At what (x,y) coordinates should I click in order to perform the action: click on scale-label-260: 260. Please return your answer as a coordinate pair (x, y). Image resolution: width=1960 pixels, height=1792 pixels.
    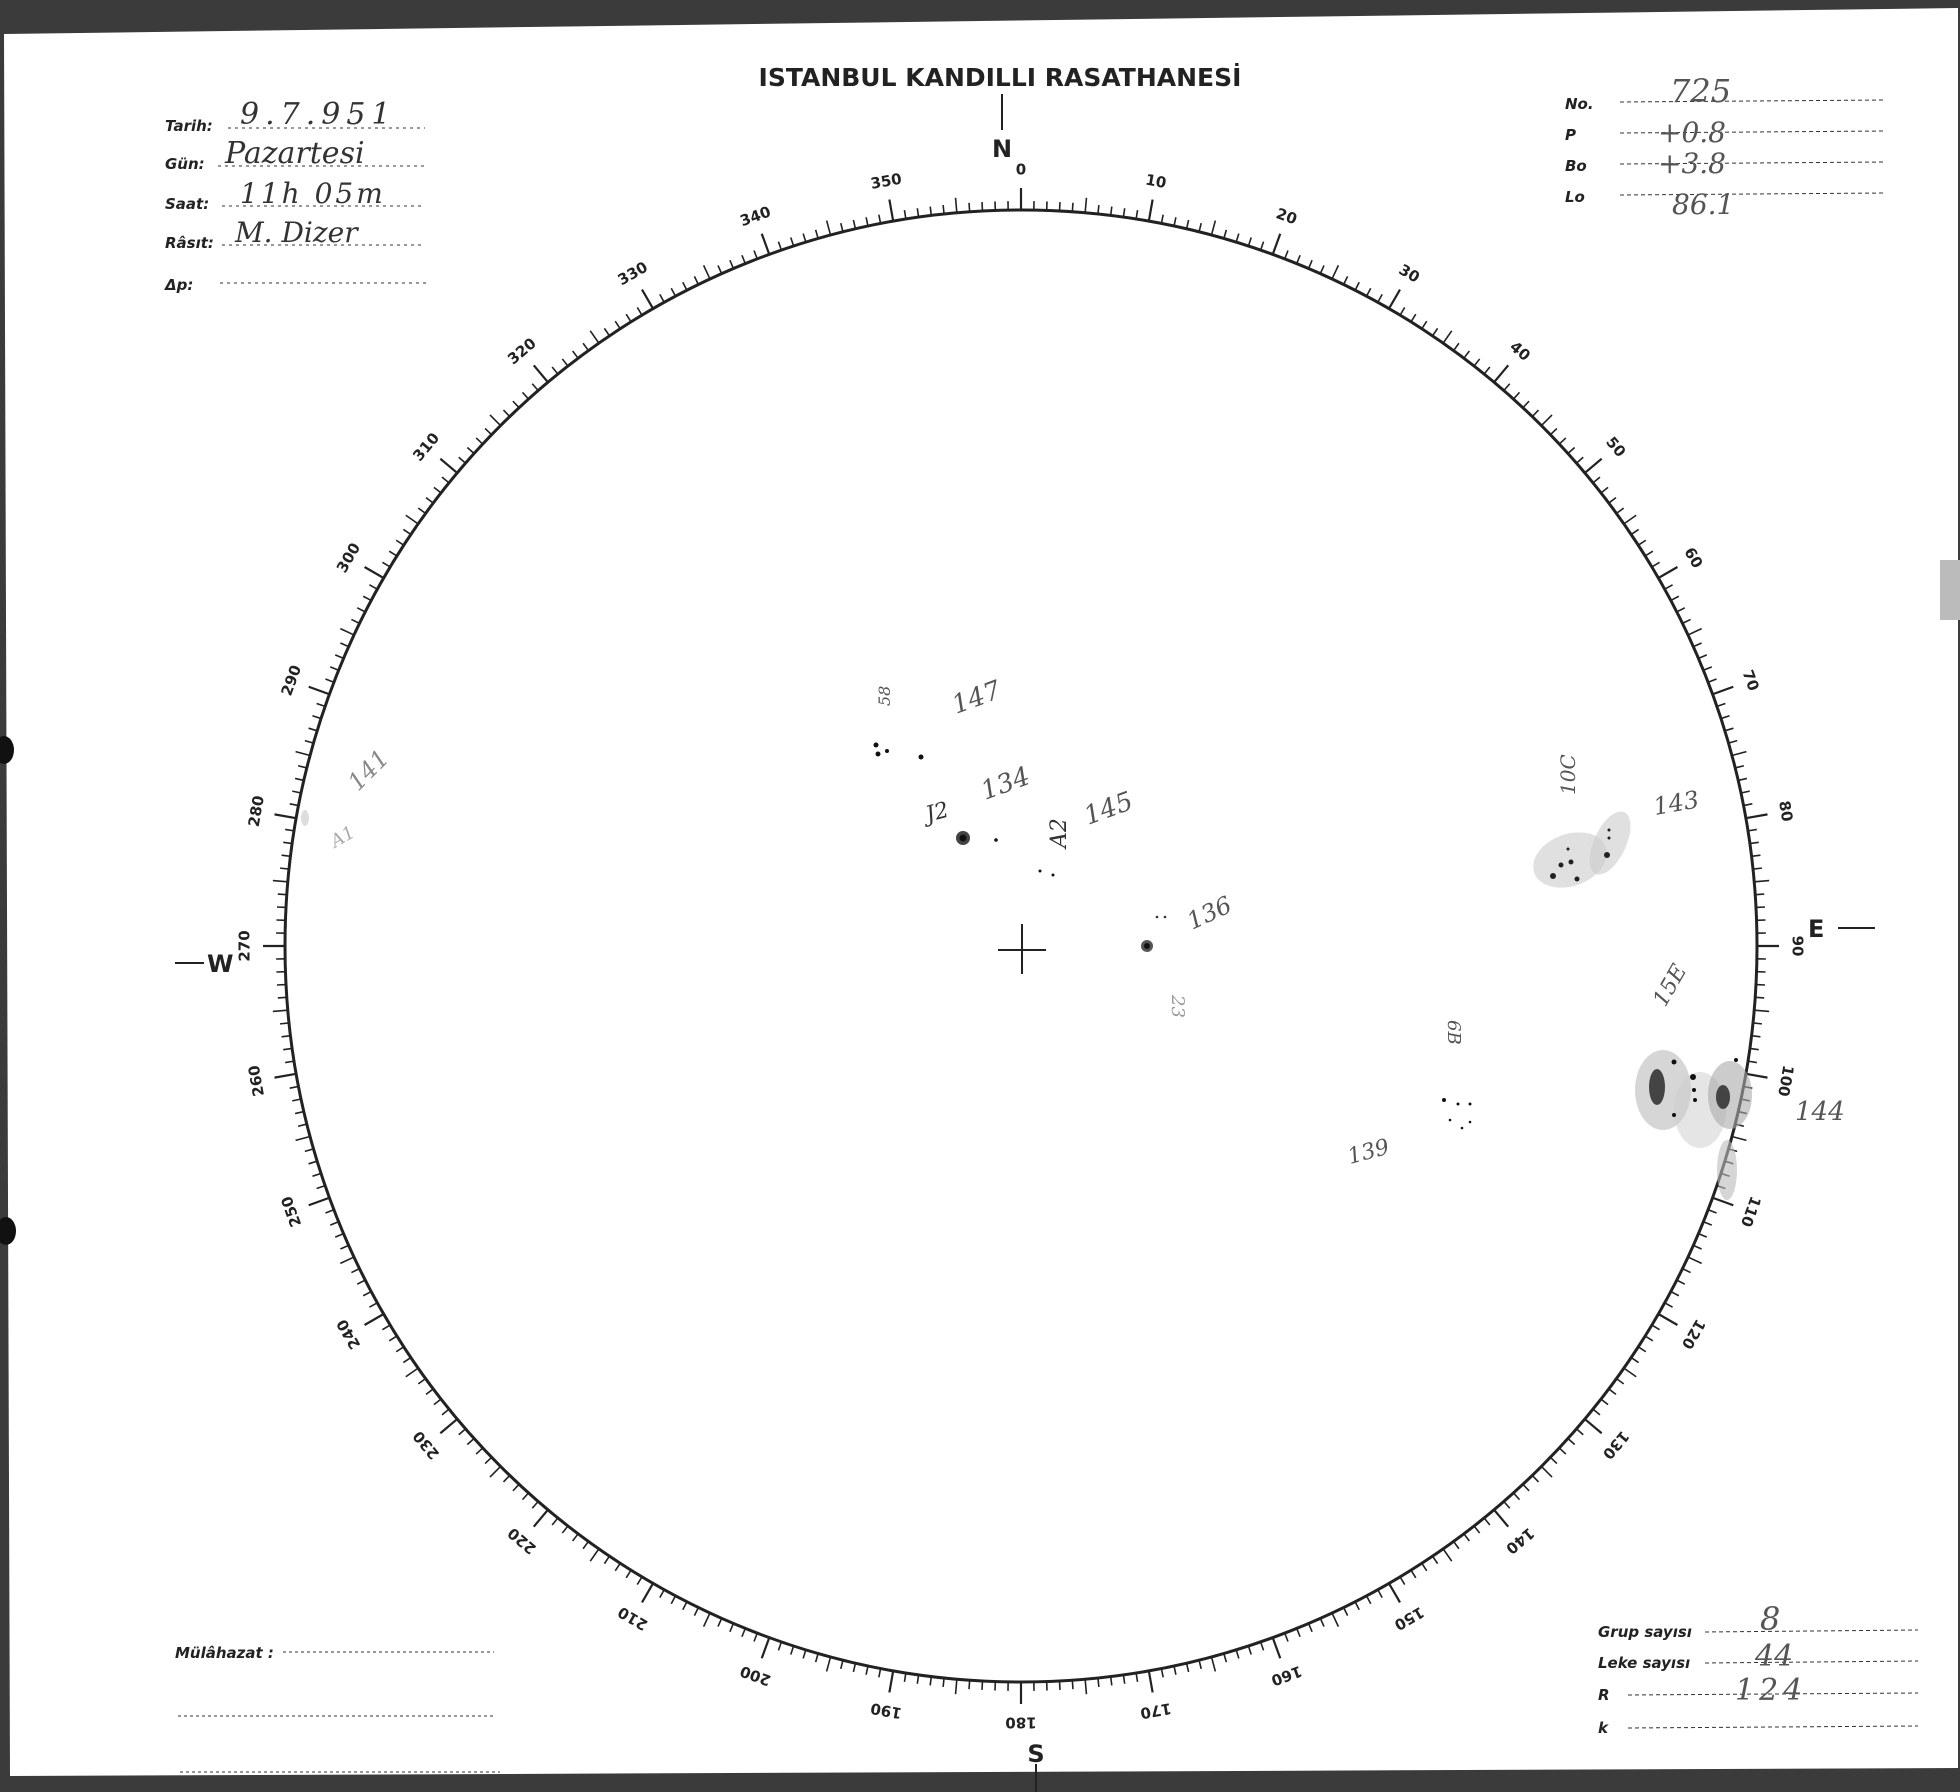
    Looking at the image, I should click on (256, 1081).